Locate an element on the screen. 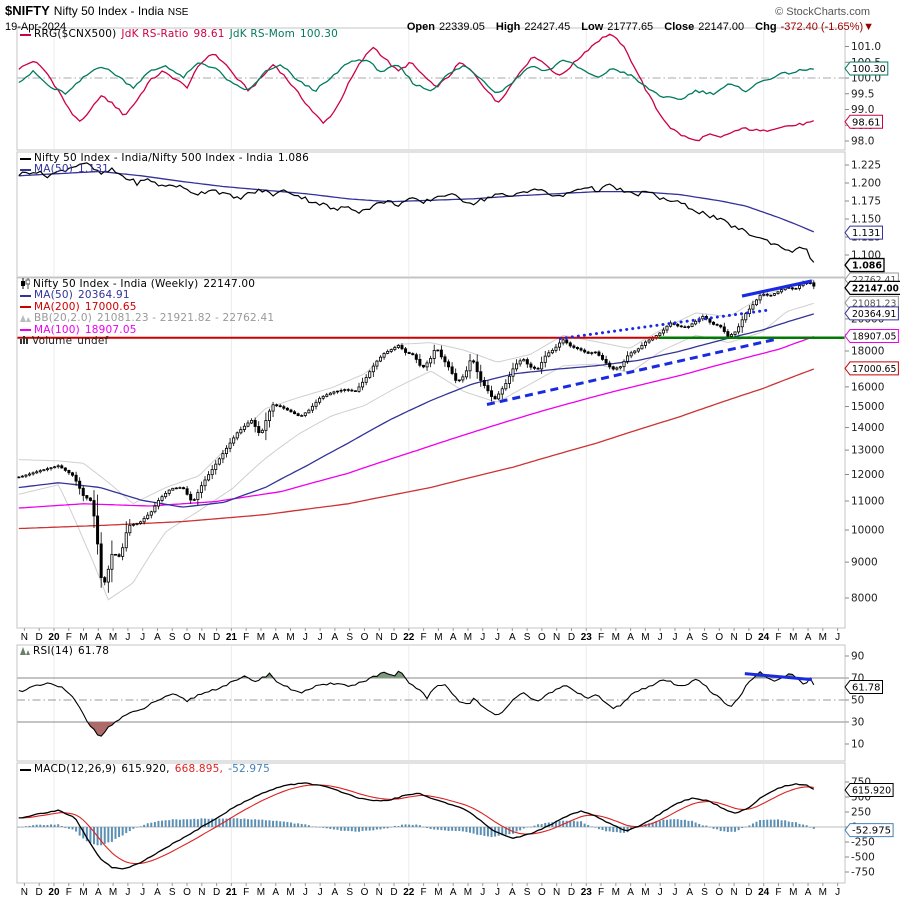 Image resolution: width=900 pixels, height=900 pixels. ma200-value: 17000.65 is located at coordinates (110, 306).